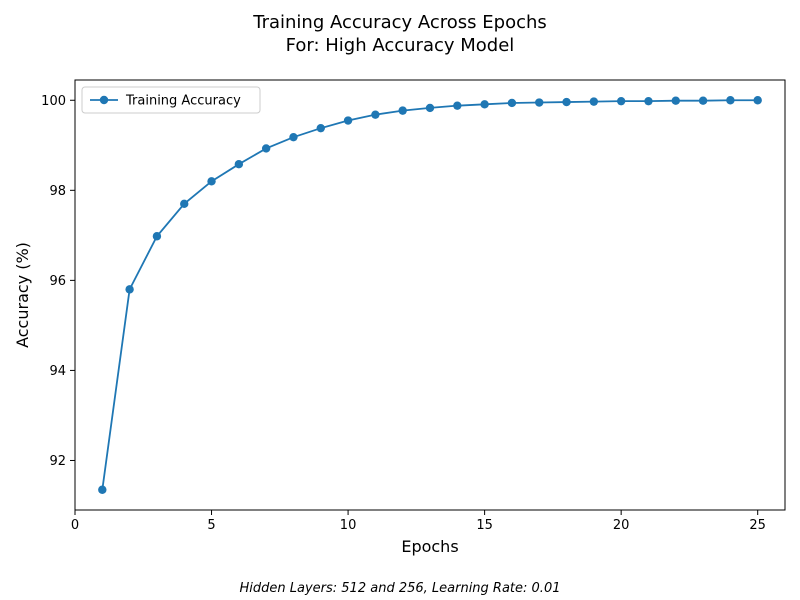  Describe the element at coordinates (57, 371) in the screenshot. I see `y-tick-label: 94` at that location.